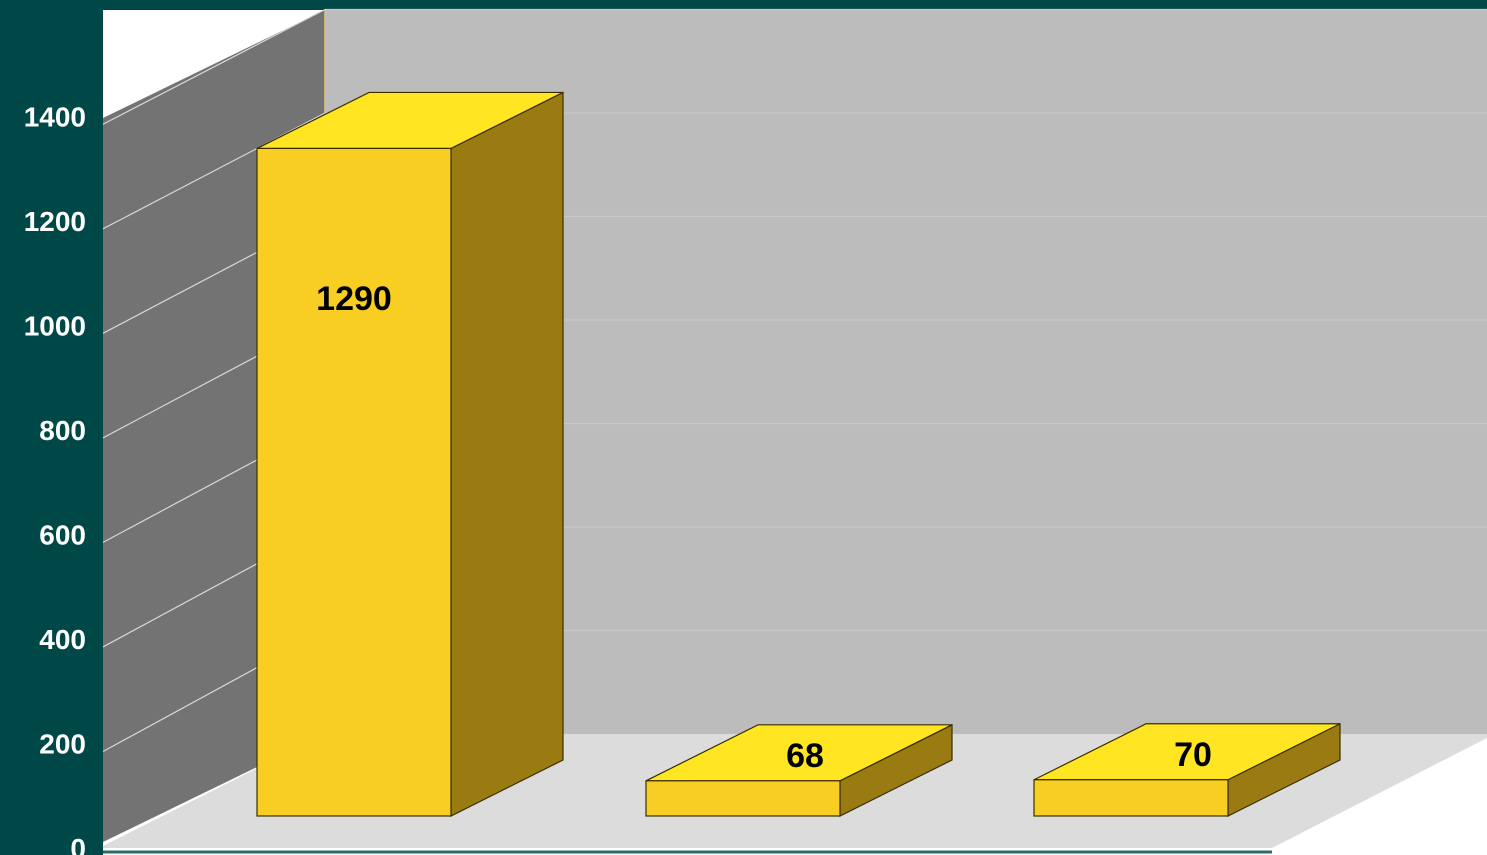 This screenshot has height=855, width=1487. Describe the element at coordinates (62, 639) in the screenshot. I see `y-tick-label: 400` at that location.